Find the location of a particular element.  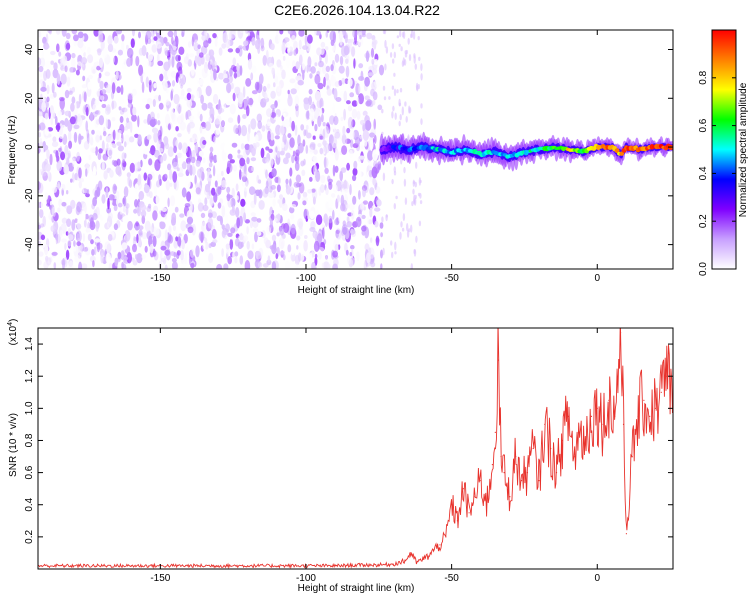

y-tick-label: 0.6 is located at coordinates (29, 472).